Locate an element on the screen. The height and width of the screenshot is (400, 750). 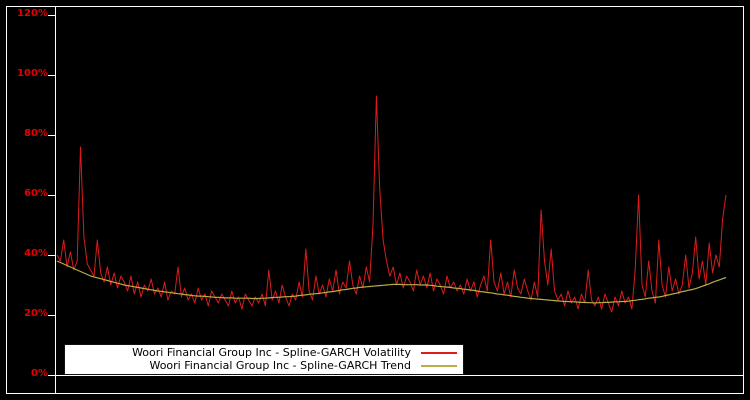
legend-line-sample-volatility is located at coordinates (439, 352).